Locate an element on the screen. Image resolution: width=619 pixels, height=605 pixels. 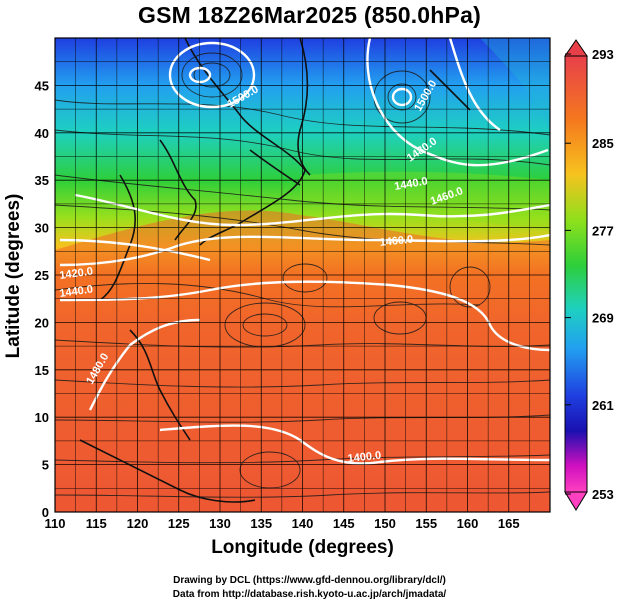
cool-pocket-east is located at coordinates (515, 99).